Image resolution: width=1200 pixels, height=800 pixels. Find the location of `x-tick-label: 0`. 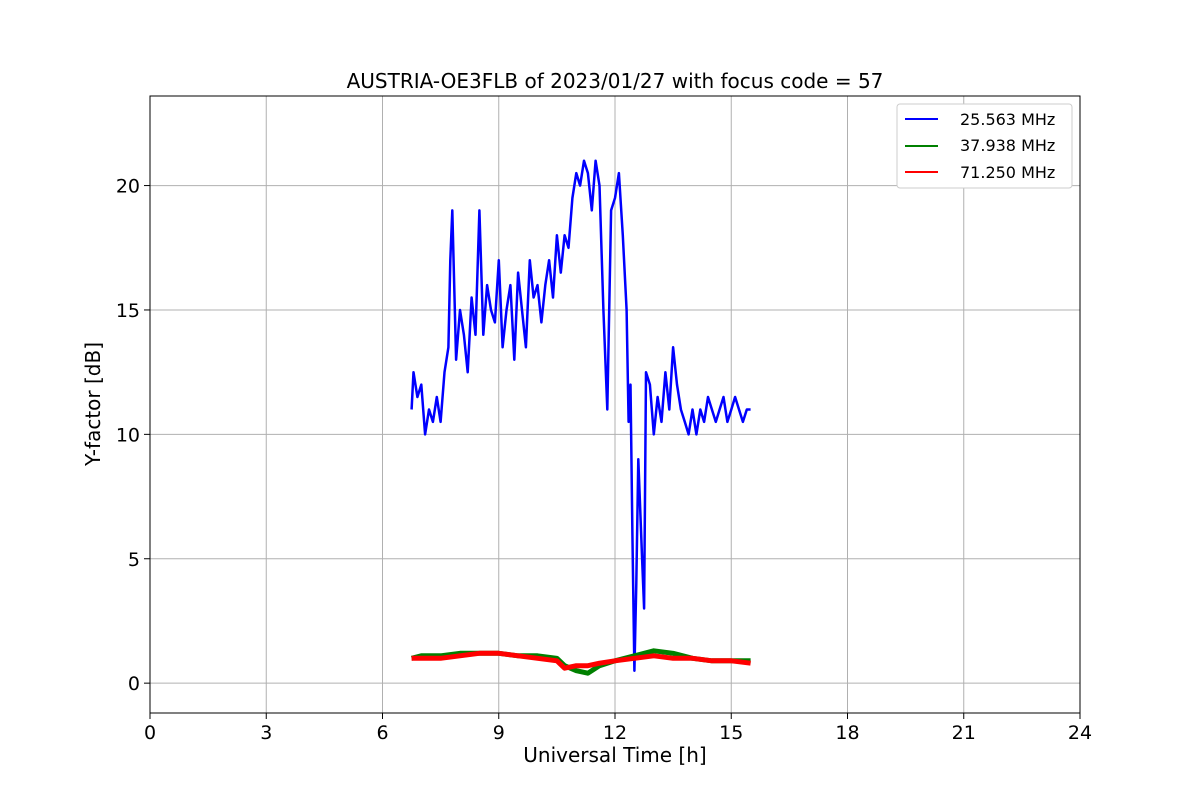

x-tick-label: 0 is located at coordinates (150, 733).